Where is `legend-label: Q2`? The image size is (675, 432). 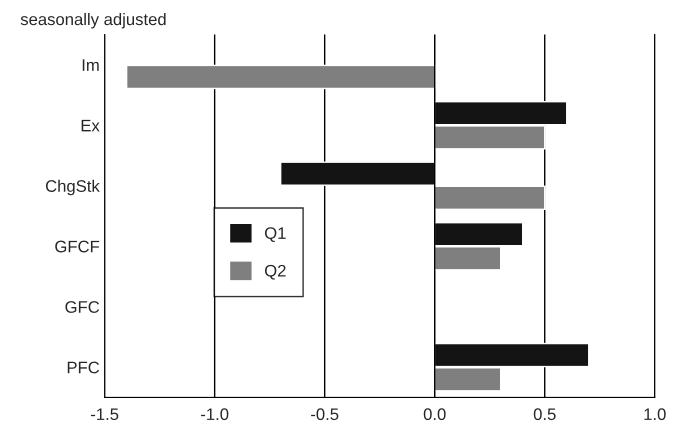
legend-label: Q2 is located at coordinates (275, 272).